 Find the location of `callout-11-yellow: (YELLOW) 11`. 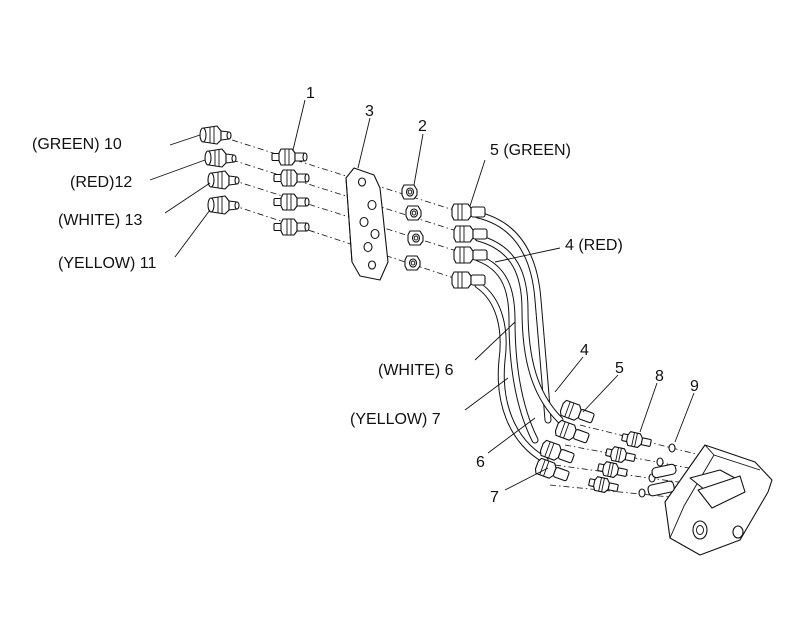

callout-11-yellow: (YELLOW) 11 is located at coordinates (107, 263).